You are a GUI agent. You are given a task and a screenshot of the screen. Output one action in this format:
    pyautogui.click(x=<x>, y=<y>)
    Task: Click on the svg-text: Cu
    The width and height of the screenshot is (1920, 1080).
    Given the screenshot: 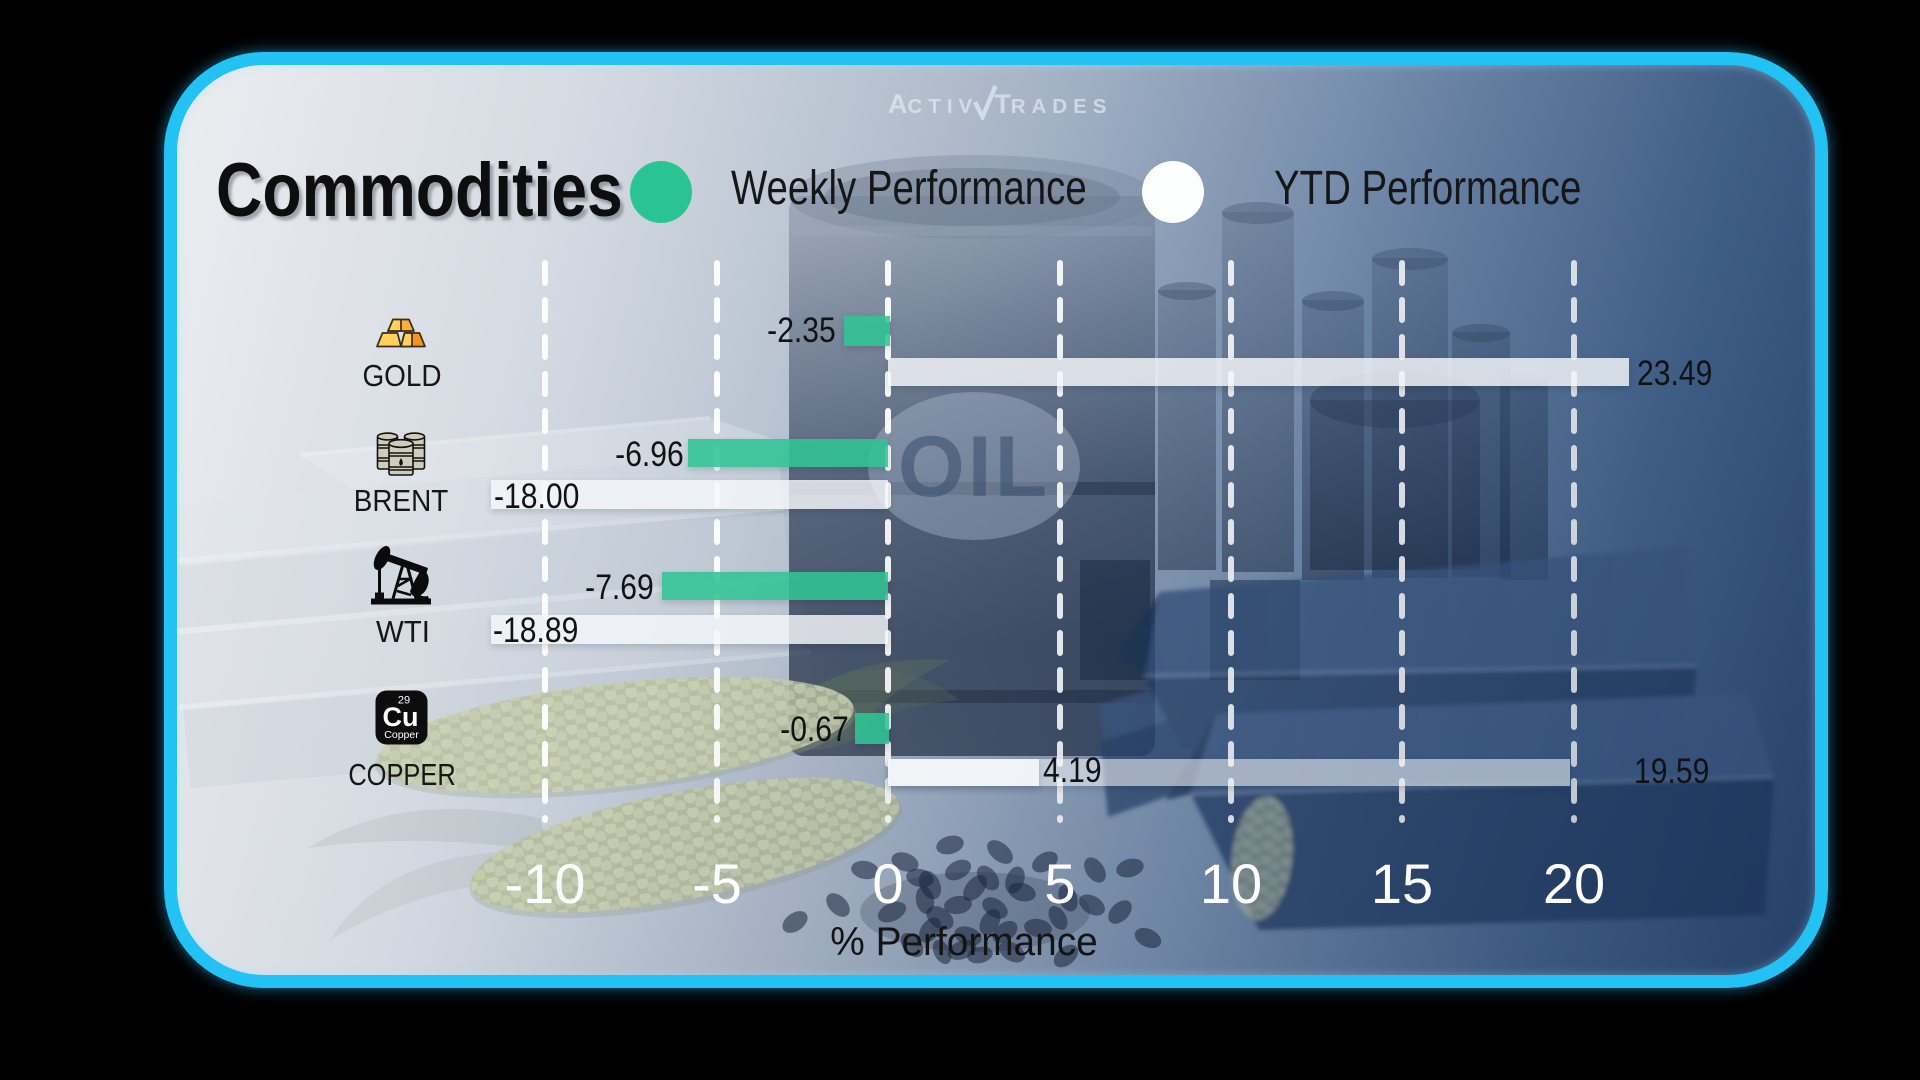 What is the action you would take?
    pyautogui.click(x=401, y=717)
    